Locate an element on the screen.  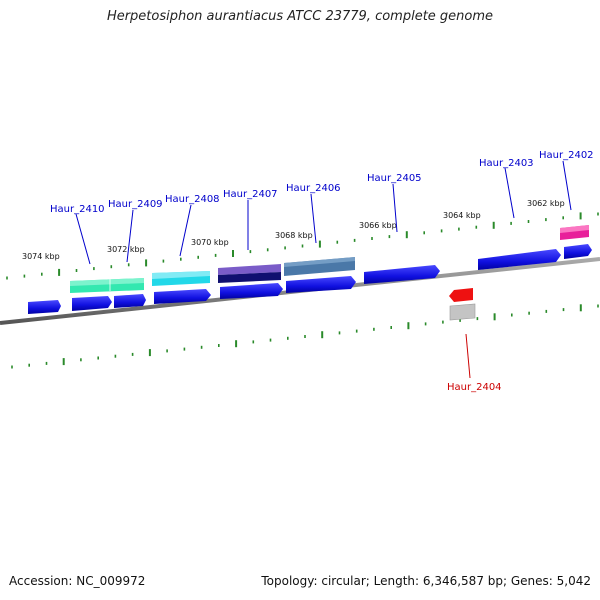
gene-label-haur-2409: Haur_2409 is located at coordinates (135, 204).